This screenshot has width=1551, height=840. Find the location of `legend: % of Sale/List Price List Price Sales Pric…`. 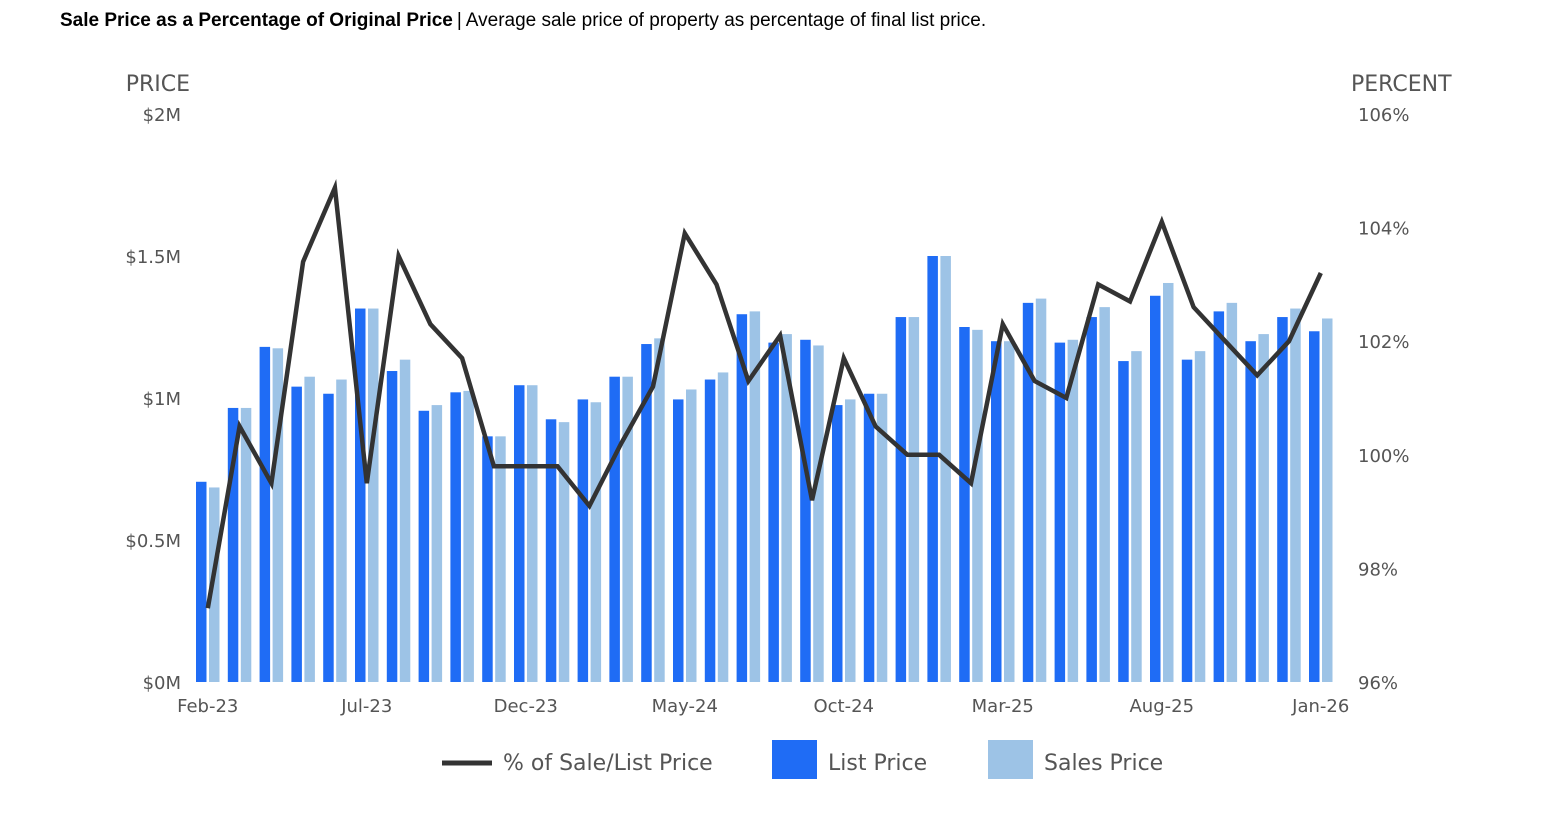

legend: % of Sale/List Price List Price Sales Pric… is located at coordinates (802, 759).